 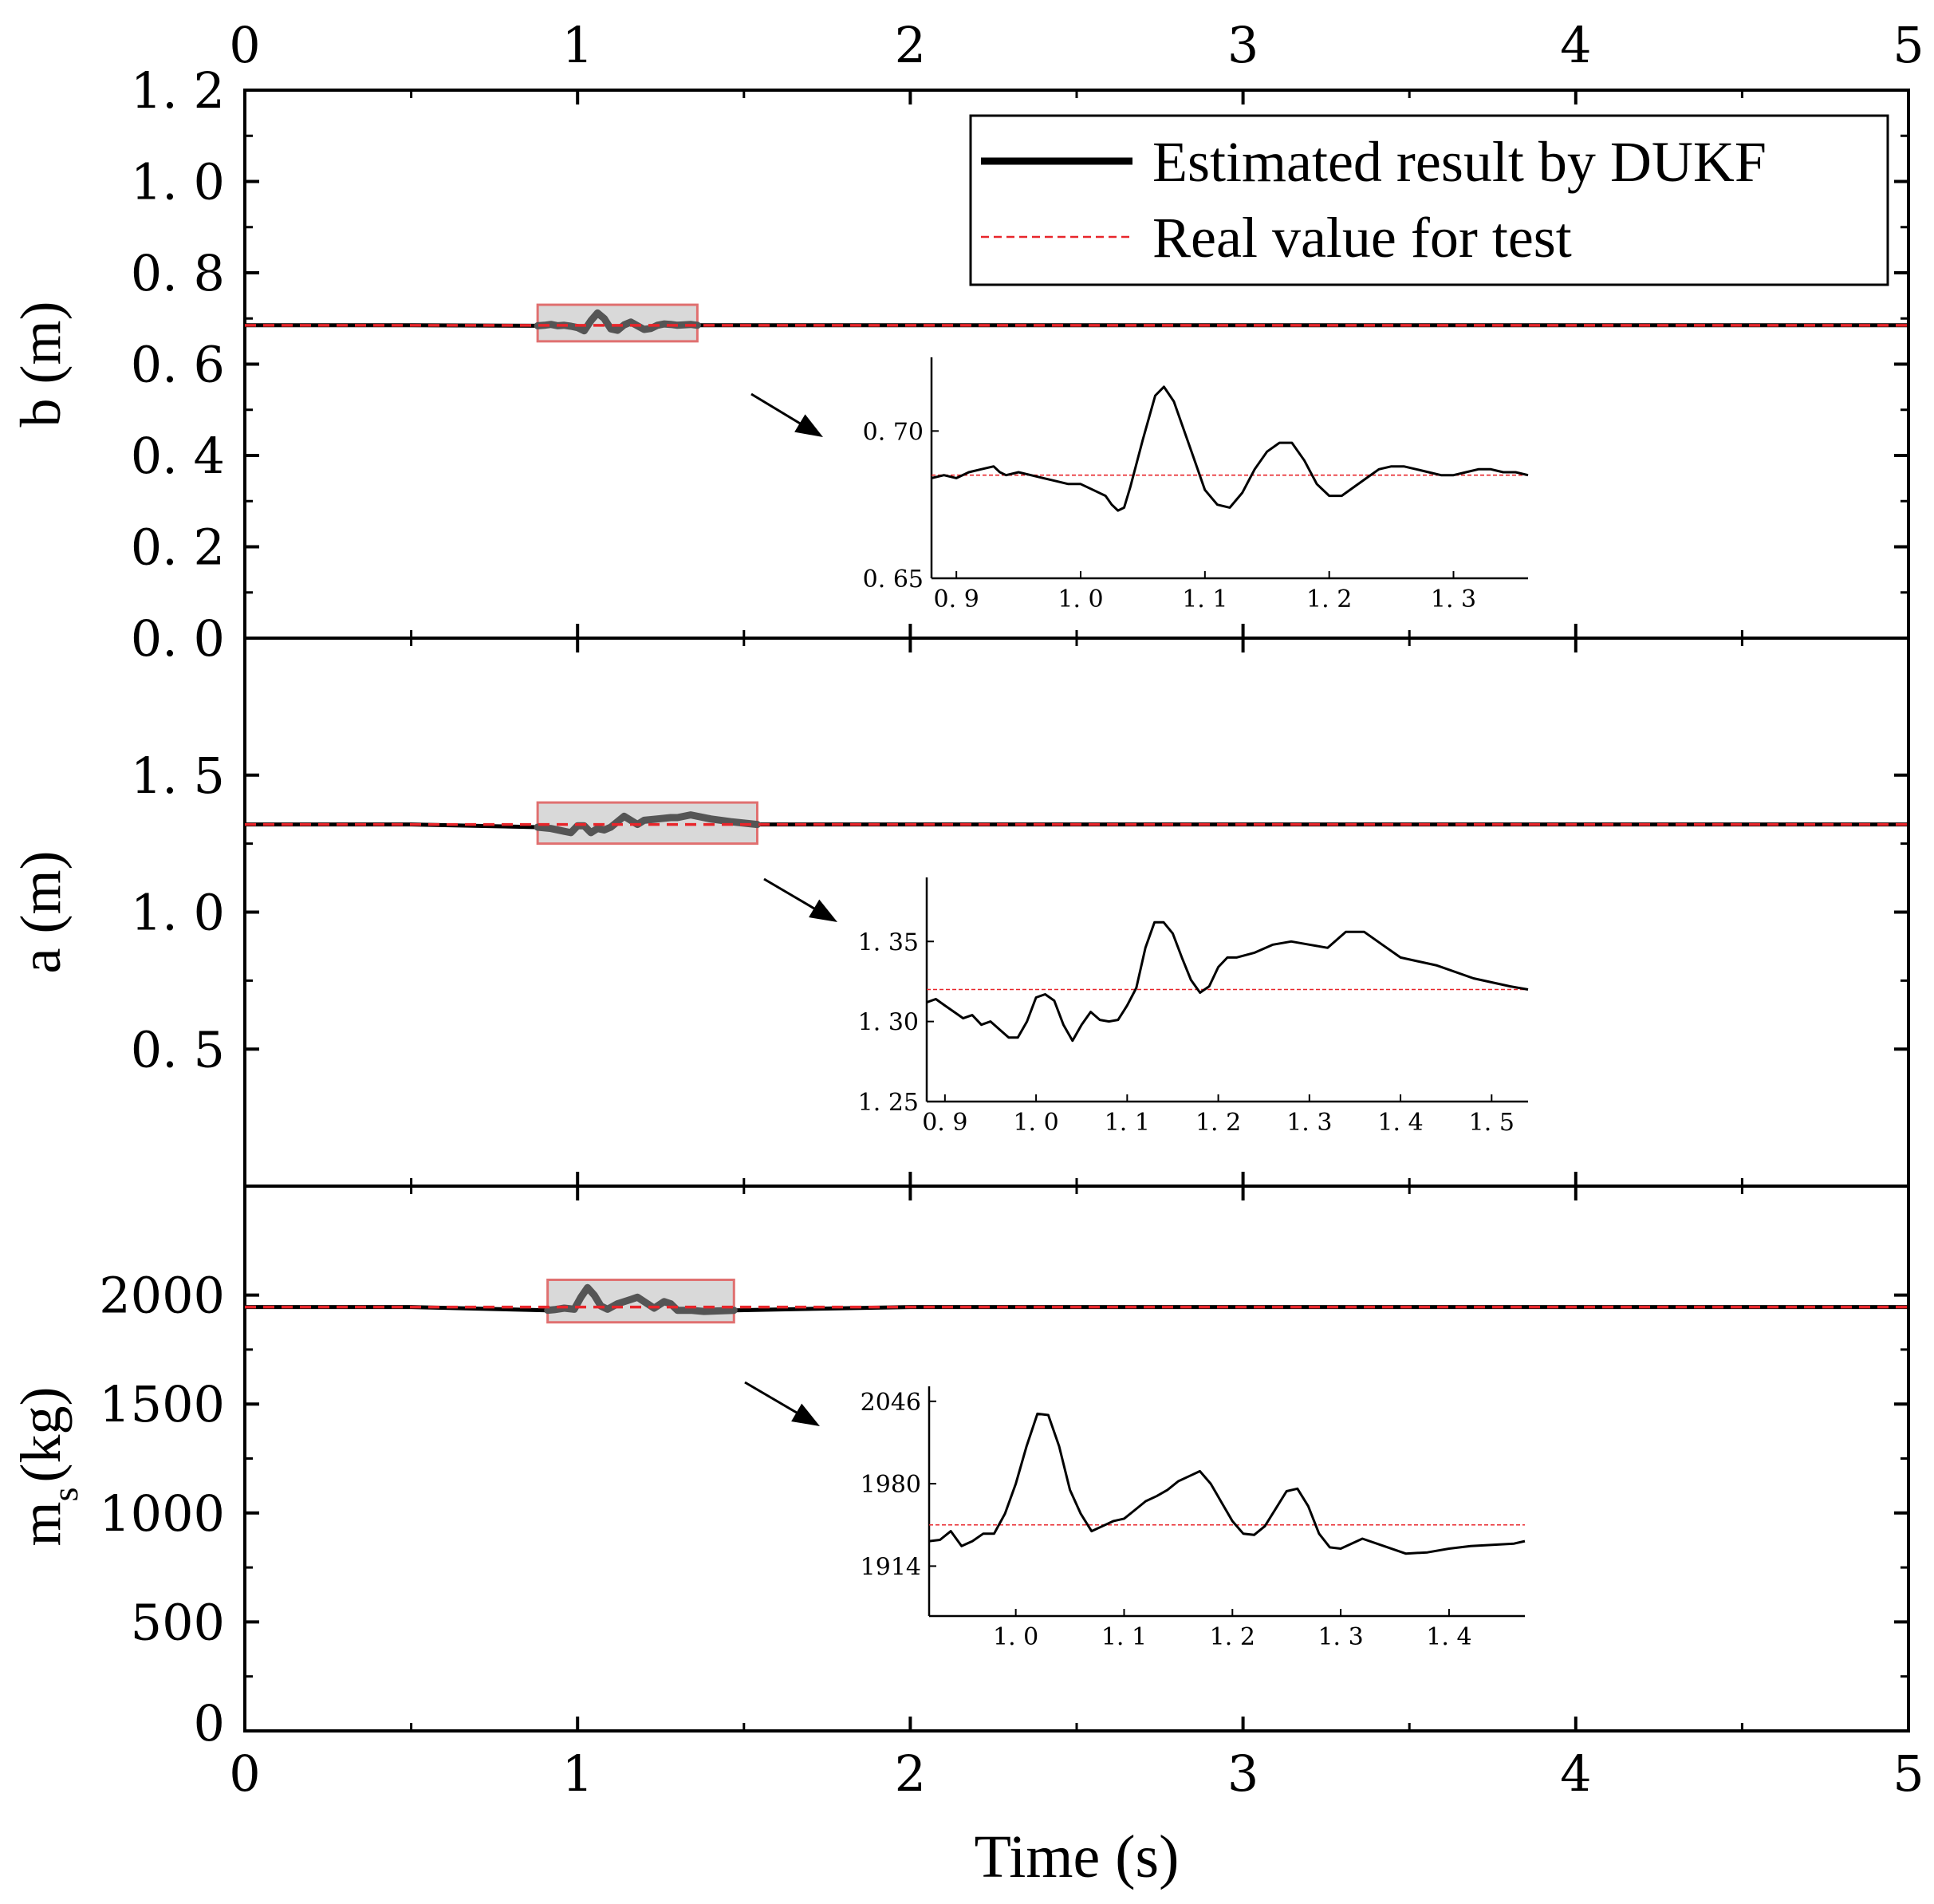 I want to click on y-tick-label: 0. 6, so click(x=178, y=365).